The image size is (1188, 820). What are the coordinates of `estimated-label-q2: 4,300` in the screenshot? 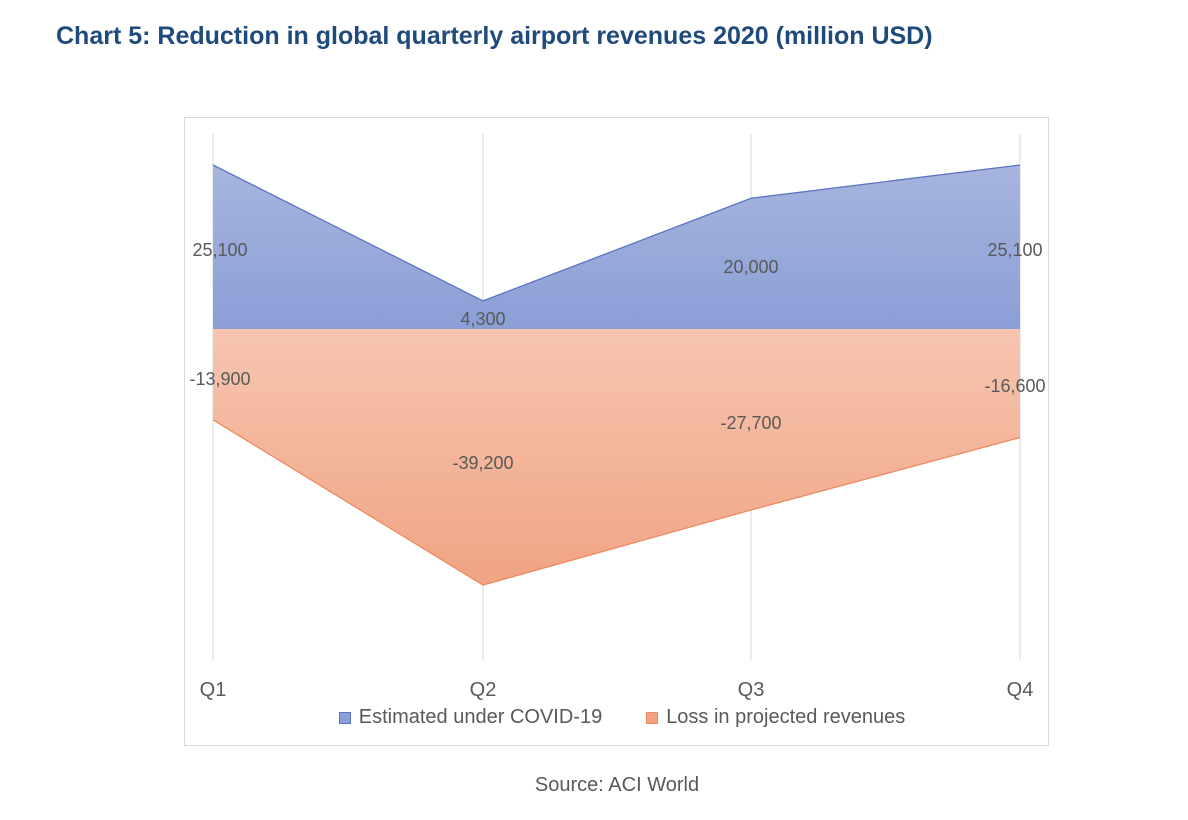 It's located at (482, 319).